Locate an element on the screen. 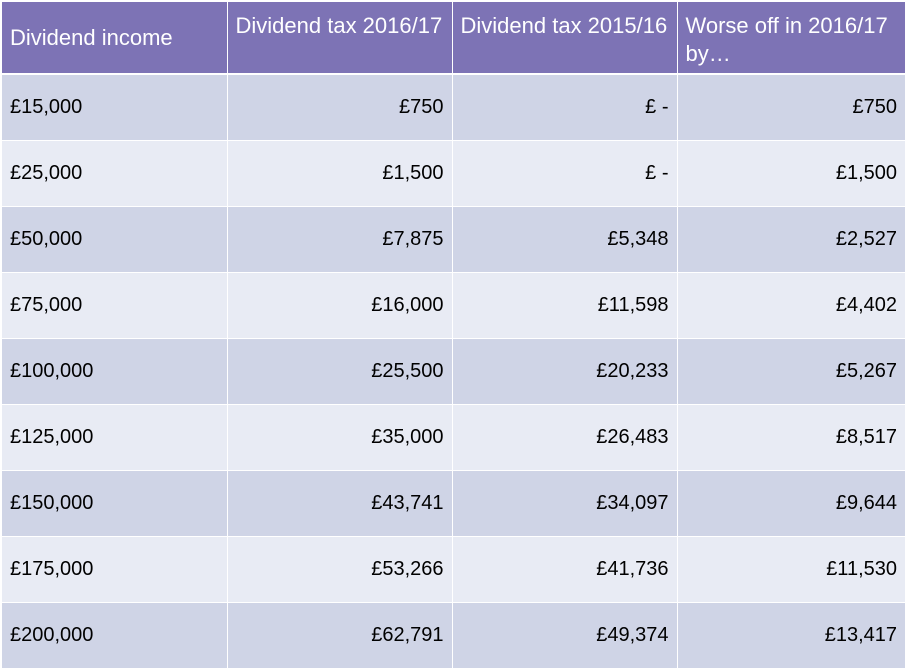 The image size is (909, 672). table-row: £25,000 £1,500 £ - £1,500 is located at coordinates (453, 173).